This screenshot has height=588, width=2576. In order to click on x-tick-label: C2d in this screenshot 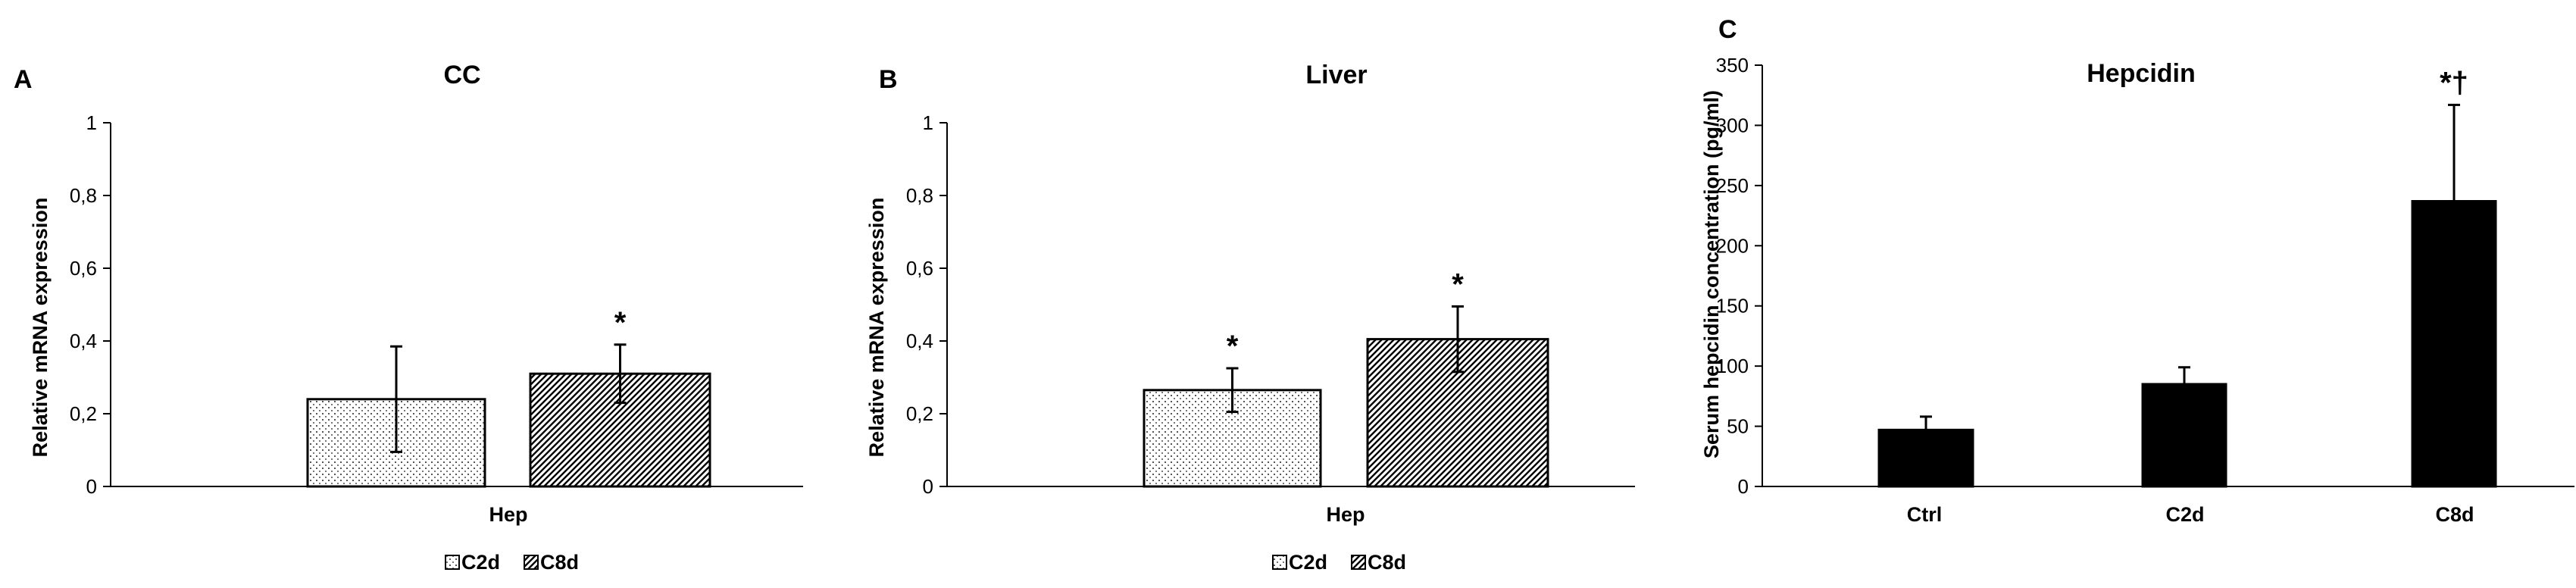, I will do `click(2184, 514)`.